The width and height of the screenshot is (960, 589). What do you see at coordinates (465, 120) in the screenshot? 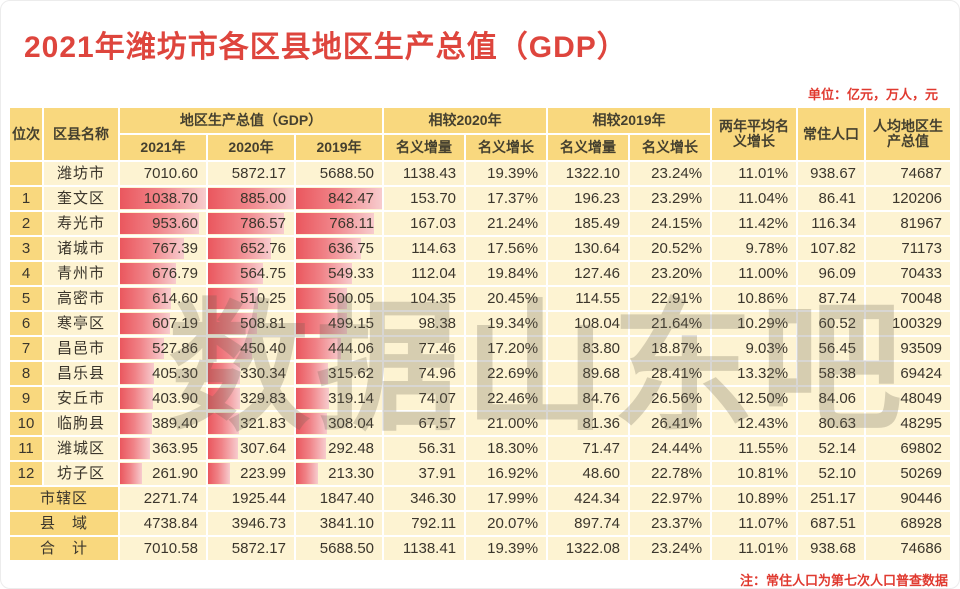
I see `header-vs2020-group: 相较2020年` at bounding box center [465, 120].